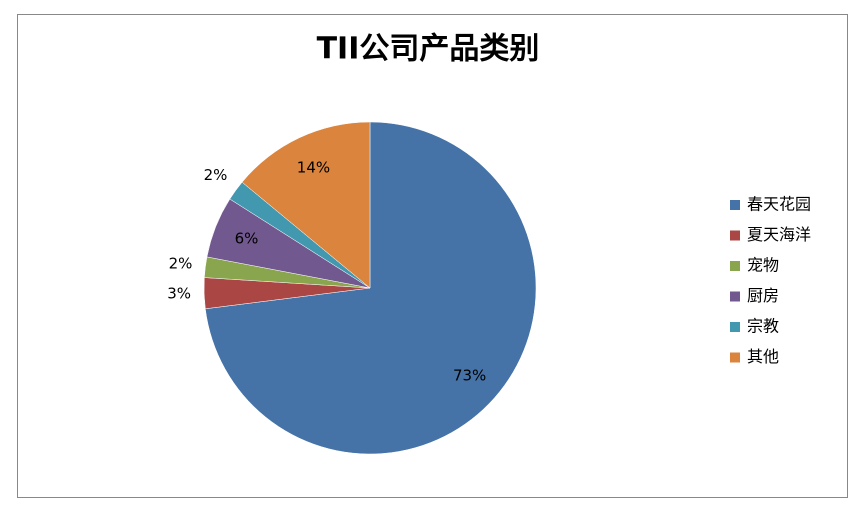 The height and width of the screenshot is (509, 856). Describe the element at coordinates (469, 375) in the screenshot. I see `data-label: 73%` at that location.